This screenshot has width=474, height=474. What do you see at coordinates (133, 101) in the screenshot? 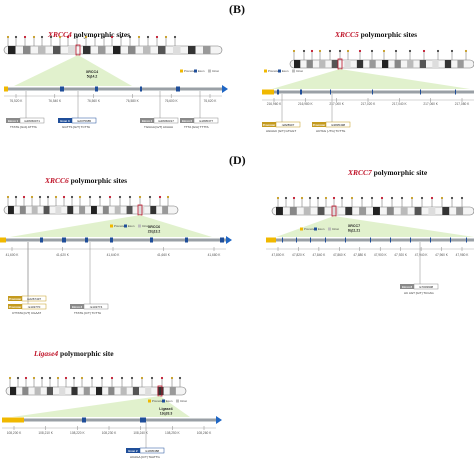
I see `panel1-tick-label: 76,580 K` at bounding box center [133, 101].